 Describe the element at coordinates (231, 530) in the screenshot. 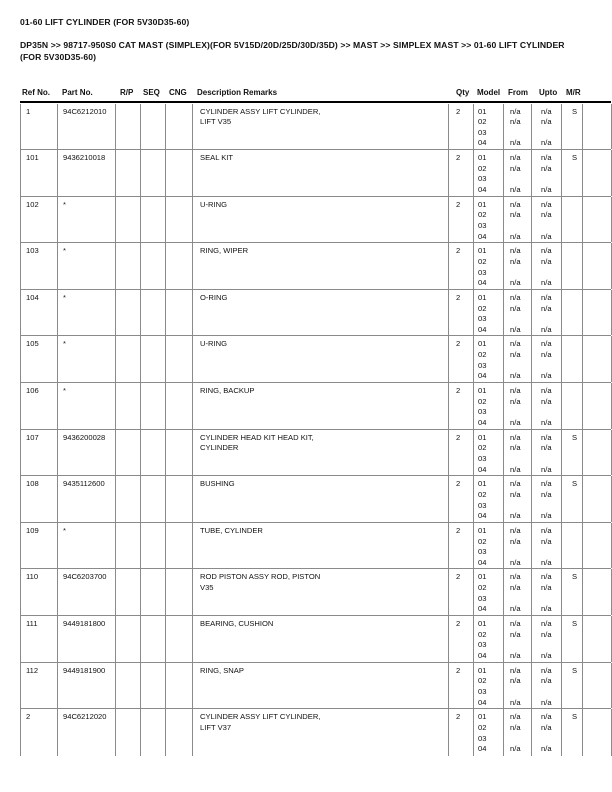

I see `desc-line: TUBE, CYLINDER` at that location.